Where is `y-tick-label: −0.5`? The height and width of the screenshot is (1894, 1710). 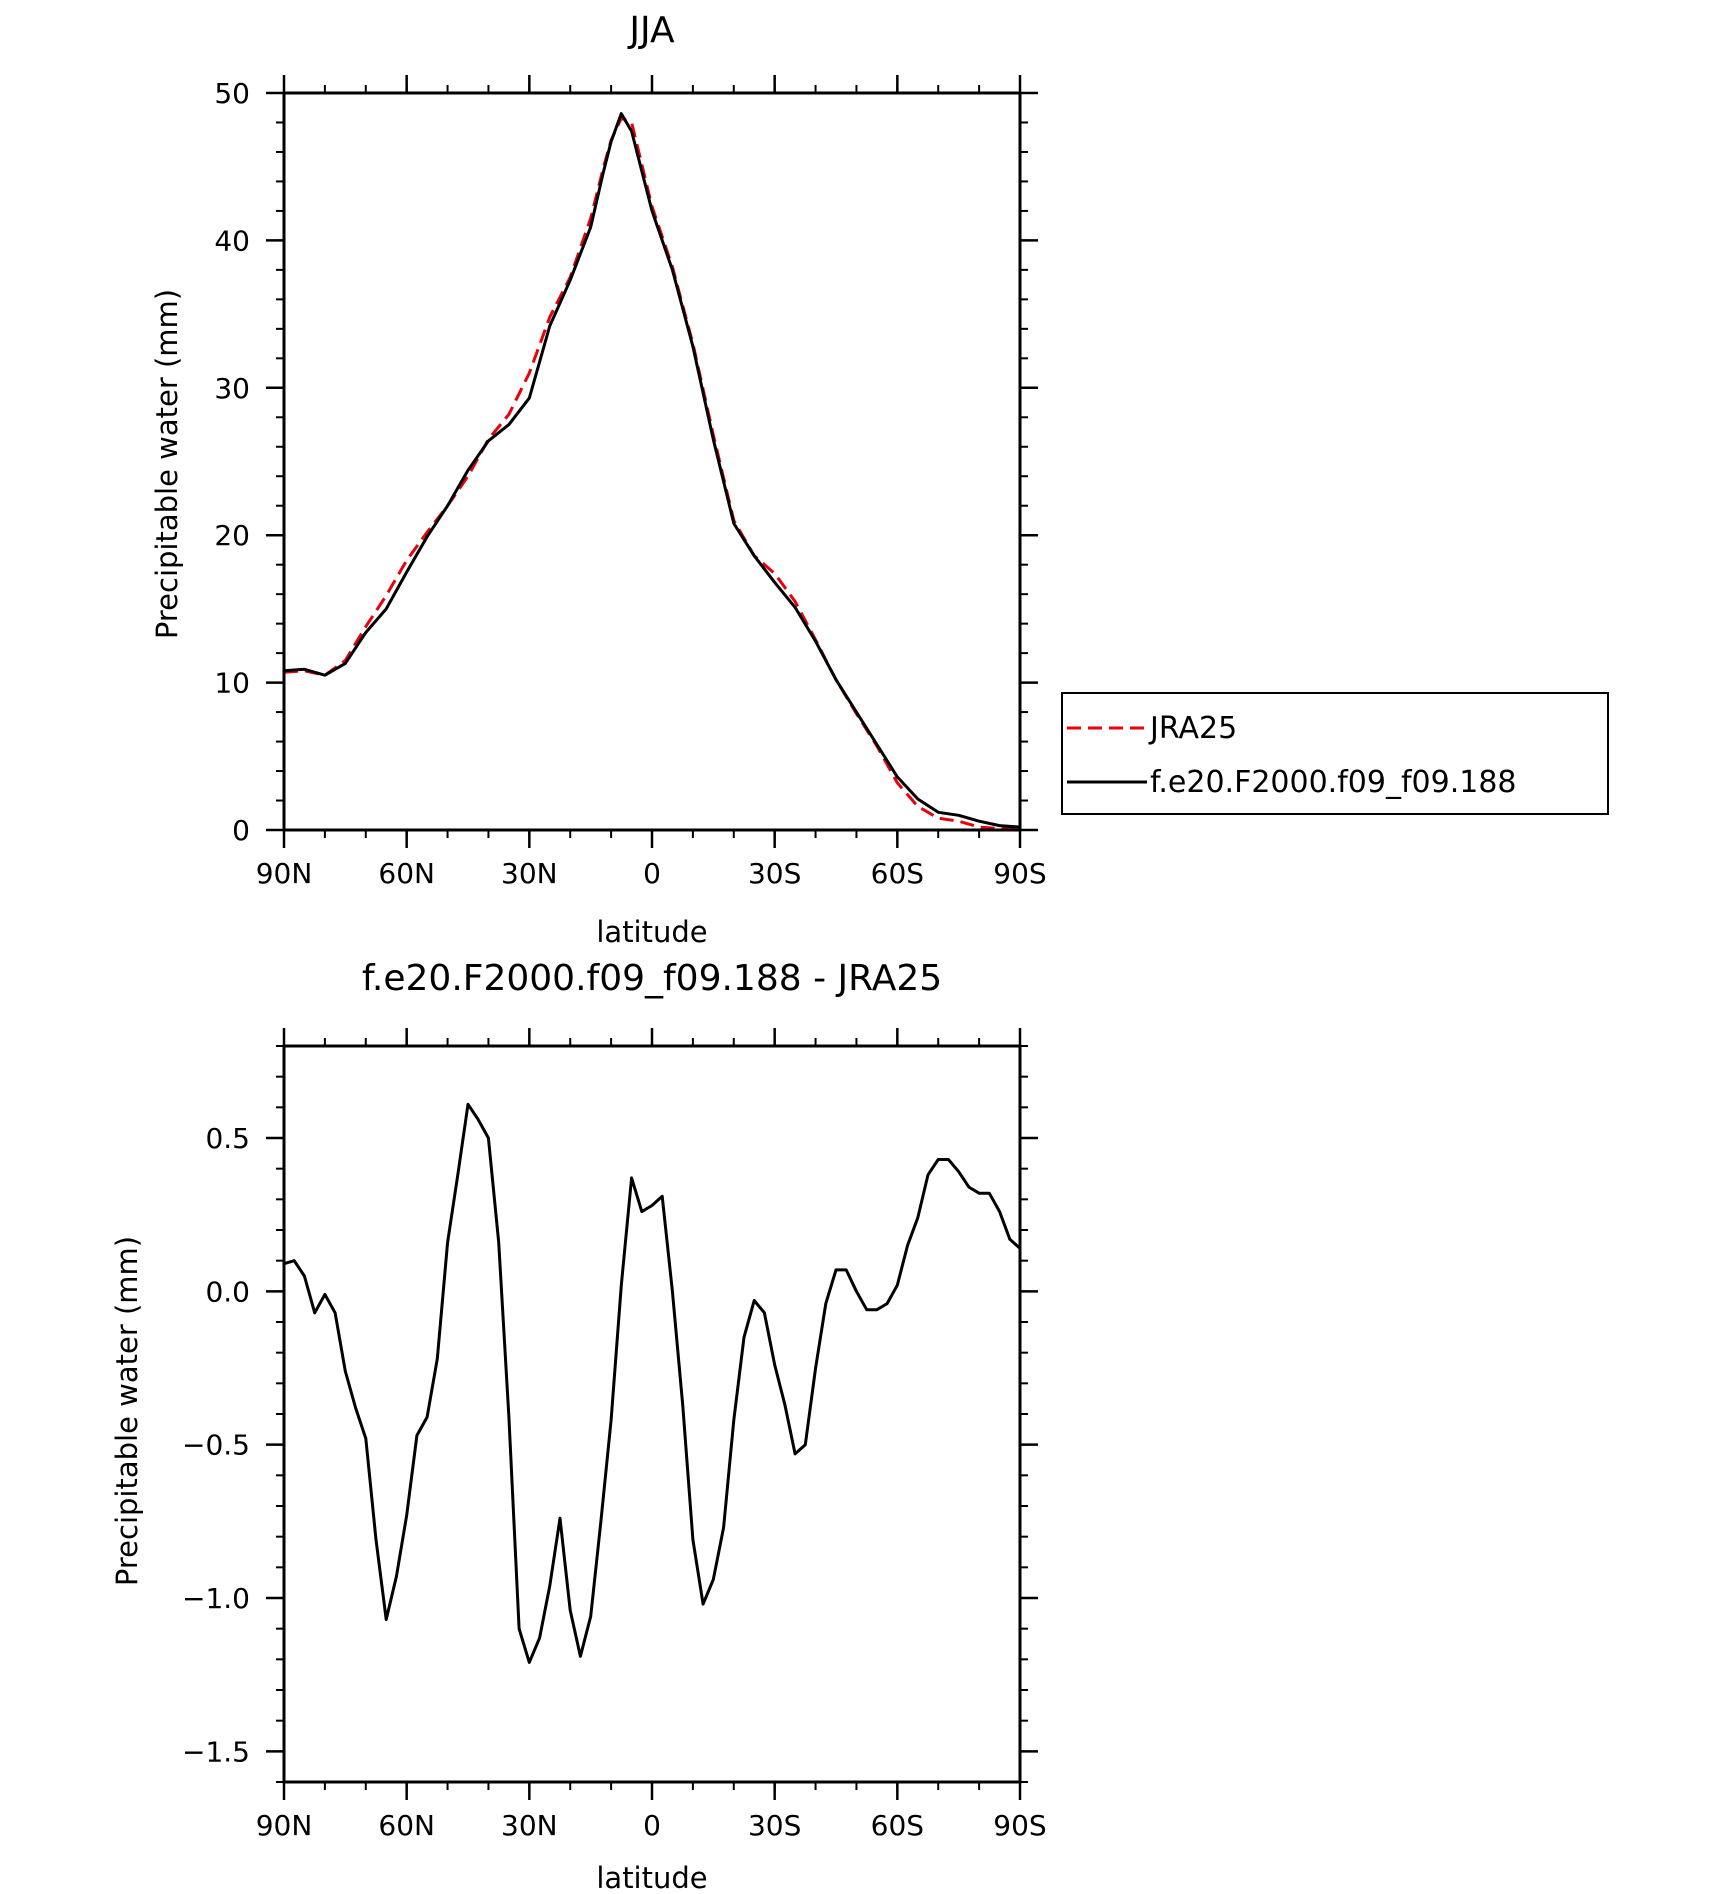 y-tick-label: −0.5 is located at coordinates (216, 1445).